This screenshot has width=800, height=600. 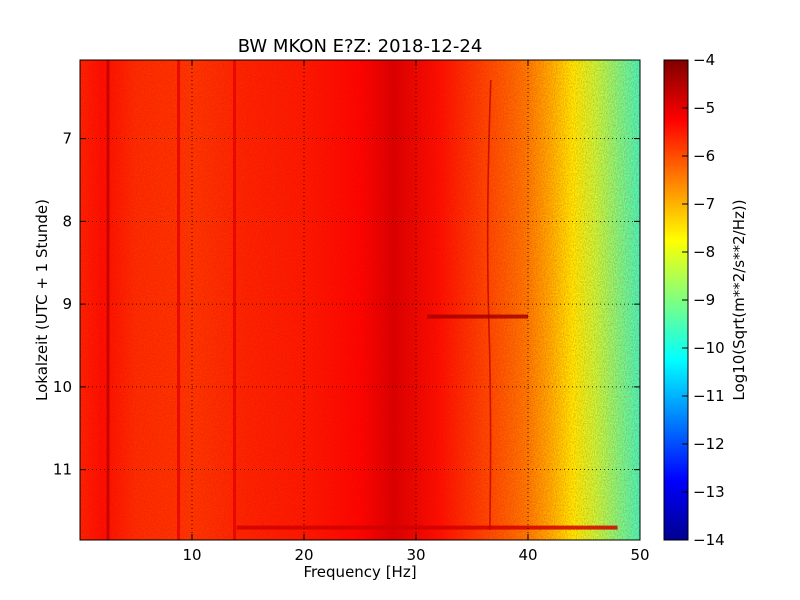 What do you see at coordinates (639, 555) in the screenshot?
I see `x-tick-label-4: 50` at bounding box center [639, 555].